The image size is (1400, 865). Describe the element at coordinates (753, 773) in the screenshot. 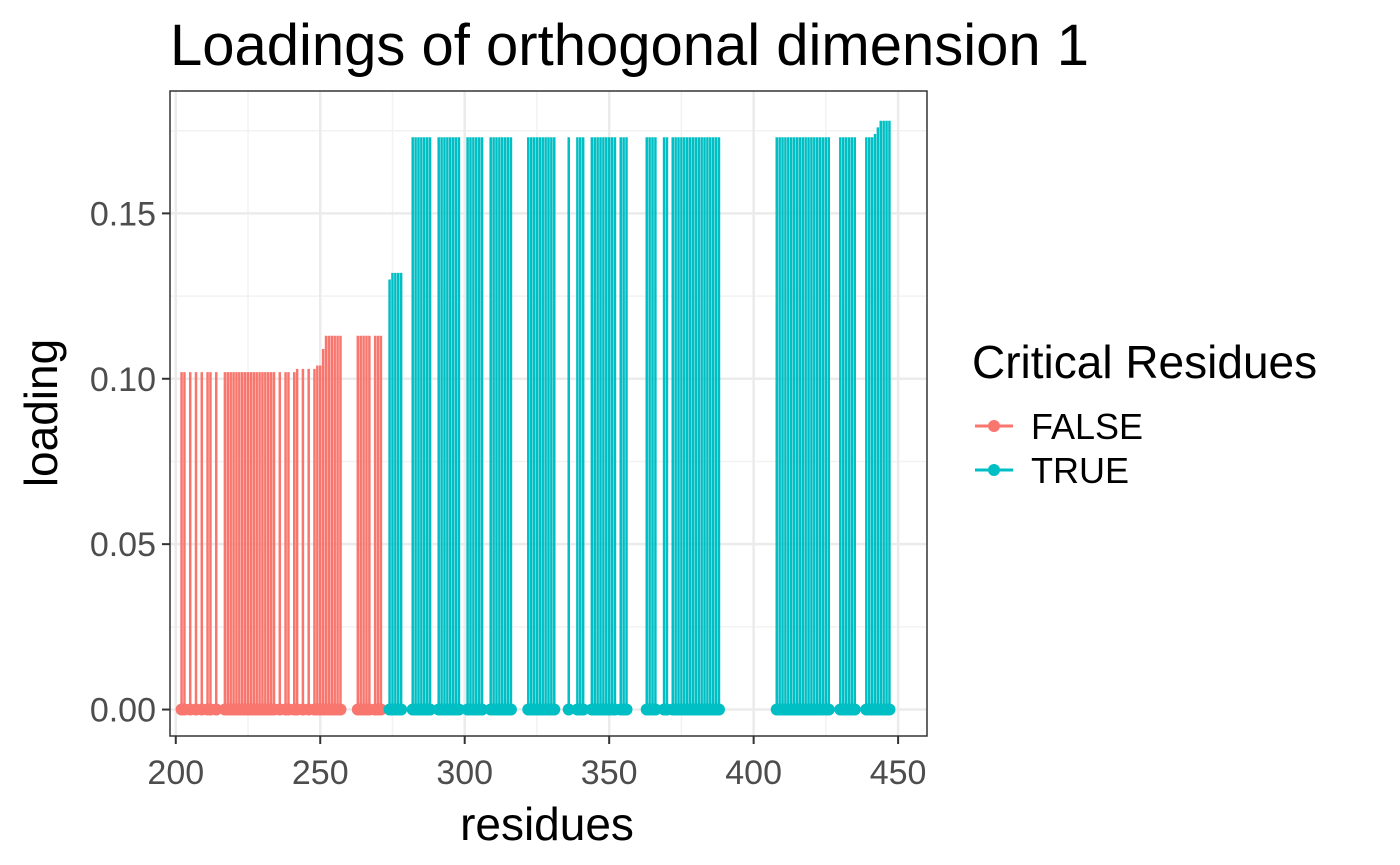

I see `x-tick-label: 400` at that location.